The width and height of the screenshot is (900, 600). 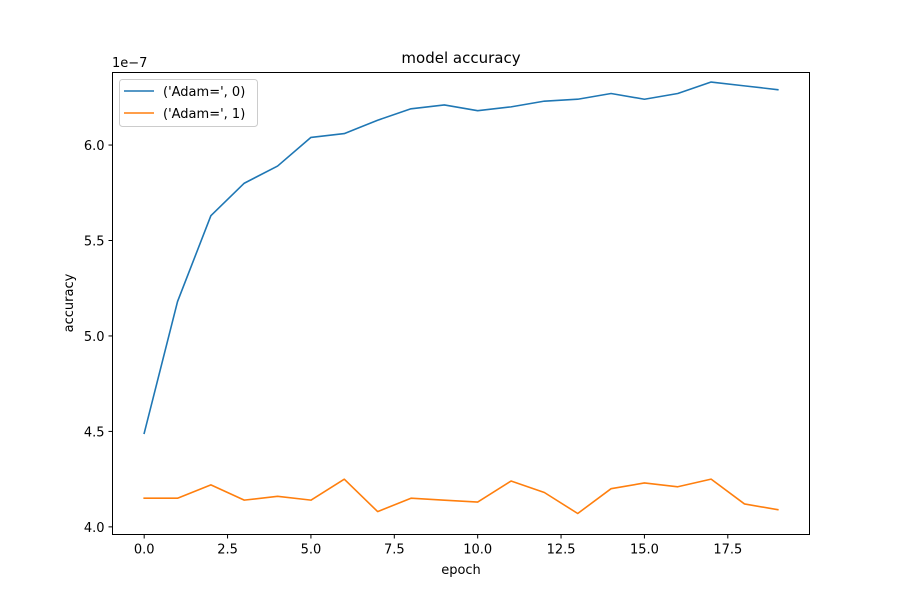 What do you see at coordinates (144, 550) in the screenshot?
I see `x-tick-label: 0.0` at bounding box center [144, 550].